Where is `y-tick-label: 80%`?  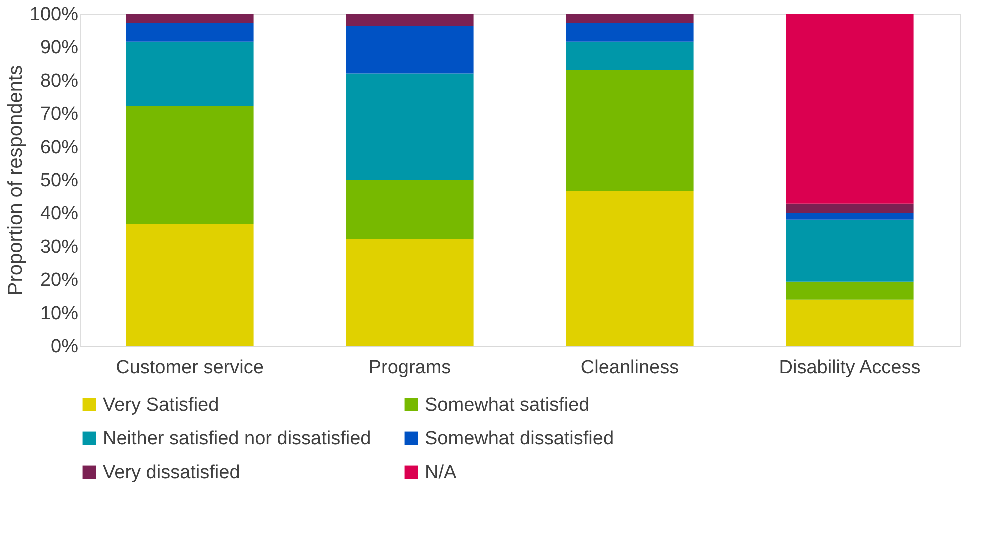 y-tick-label: 80% is located at coordinates (59, 81).